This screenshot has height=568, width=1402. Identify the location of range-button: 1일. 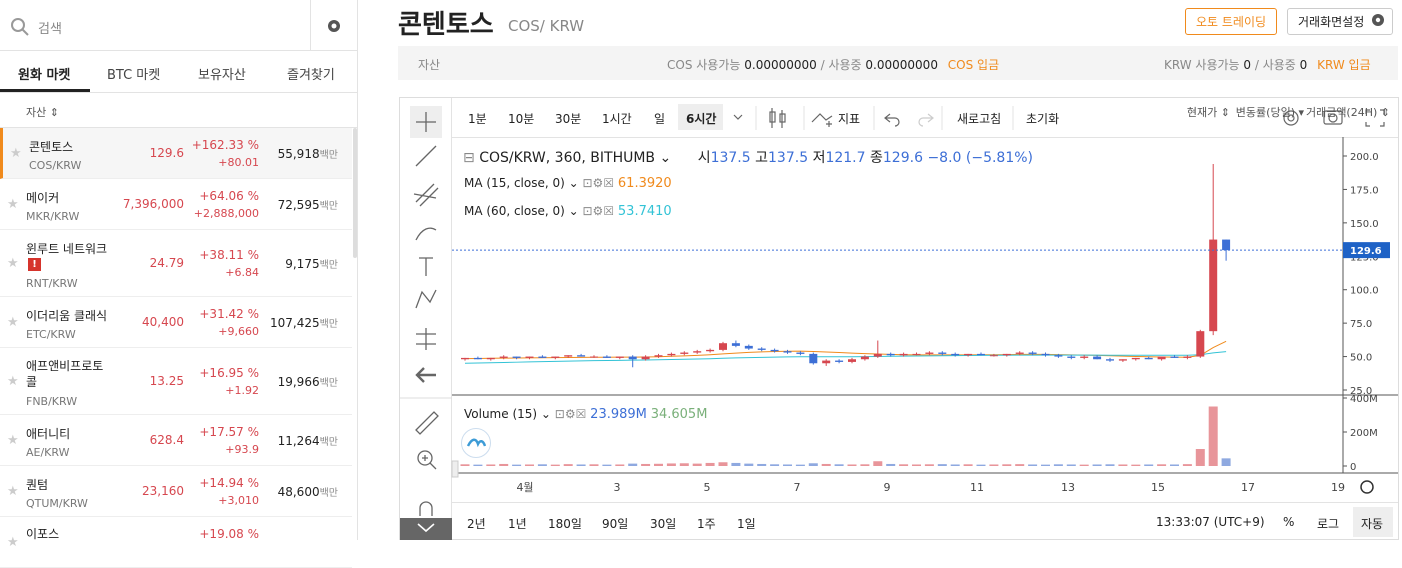
(746, 524).